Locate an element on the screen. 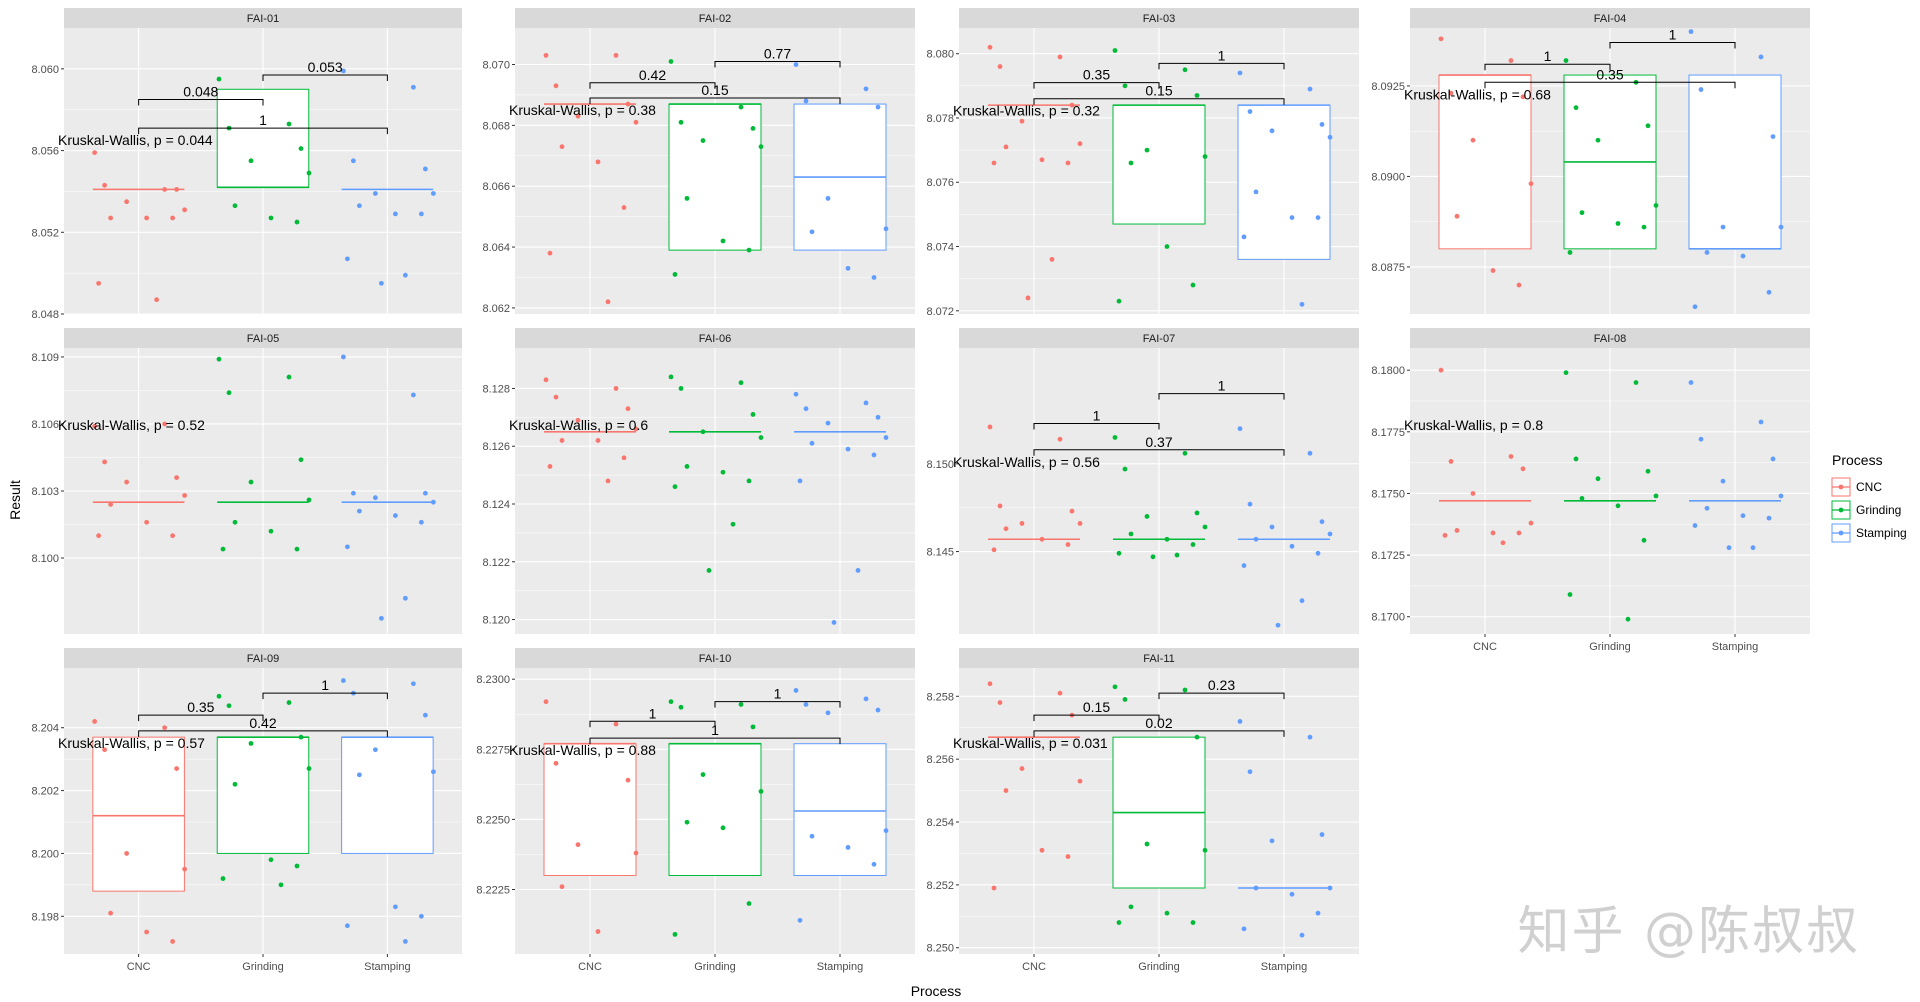 This screenshot has height=1002, width=1920. y-tick-label: 8.252 is located at coordinates (940, 886).